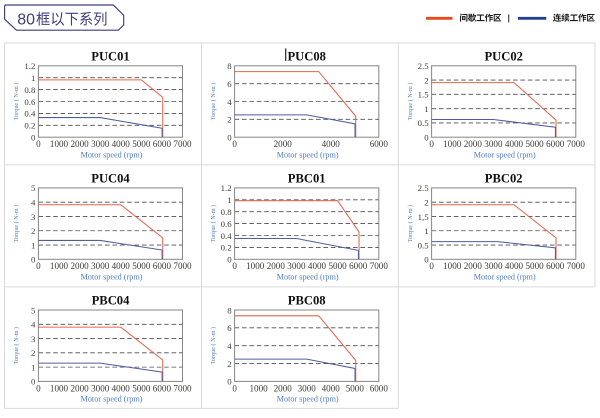  I want to click on svg-text: PBC08, so click(307, 301).